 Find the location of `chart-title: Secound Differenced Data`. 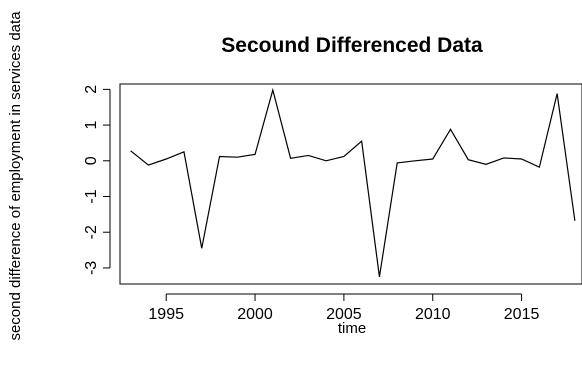

chart-title: Secound Differenced Data is located at coordinates (352, 45).